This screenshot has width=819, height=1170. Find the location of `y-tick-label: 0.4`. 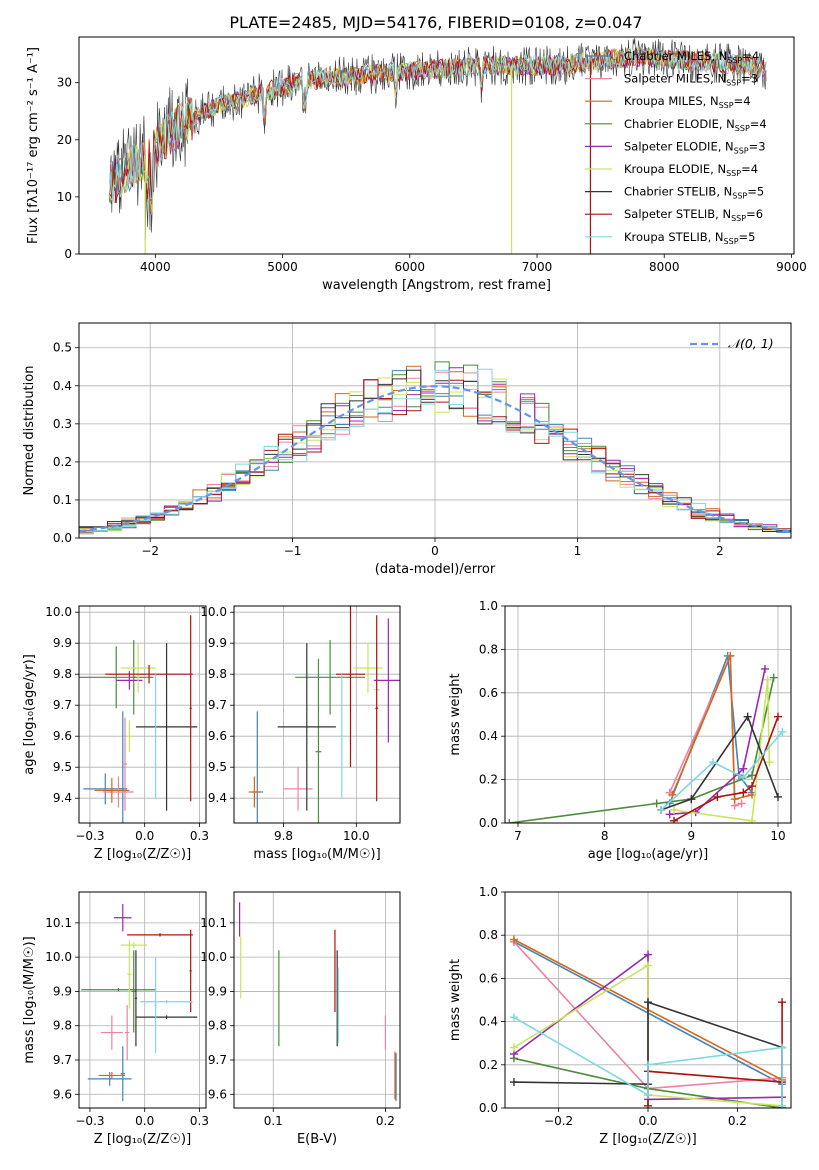

y-tick-label: 0.4 is located at coordinates (488, 1022).